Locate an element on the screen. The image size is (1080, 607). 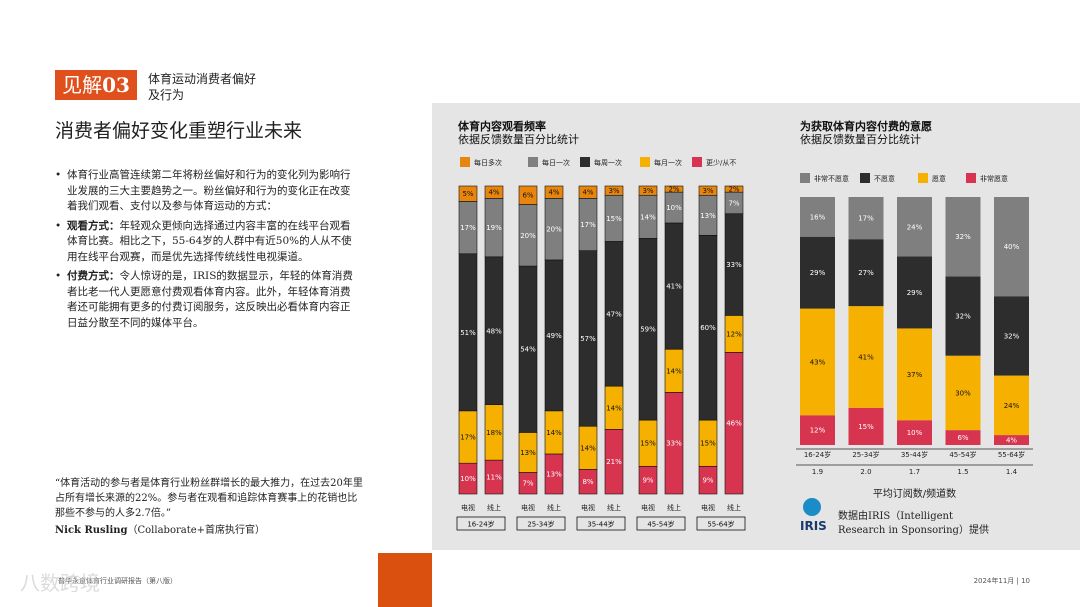
chart-title: 体育内容观看频率 is located at coordinates (502, 126).